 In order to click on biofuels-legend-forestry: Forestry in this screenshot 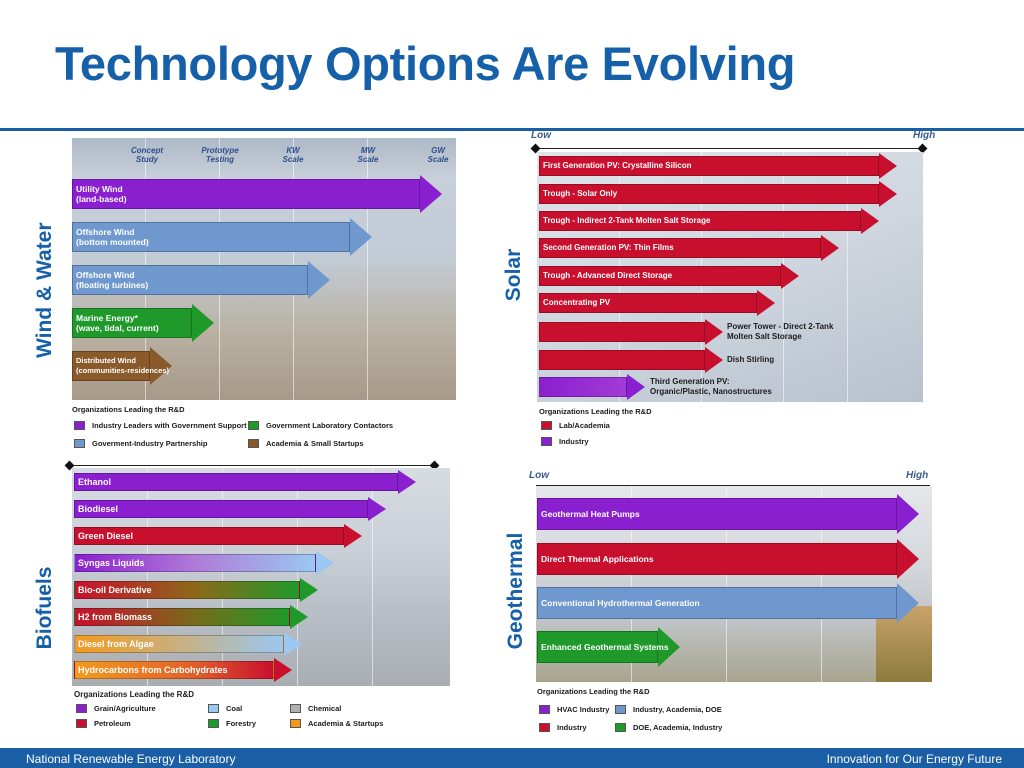, I will do `click(232, 723)`.